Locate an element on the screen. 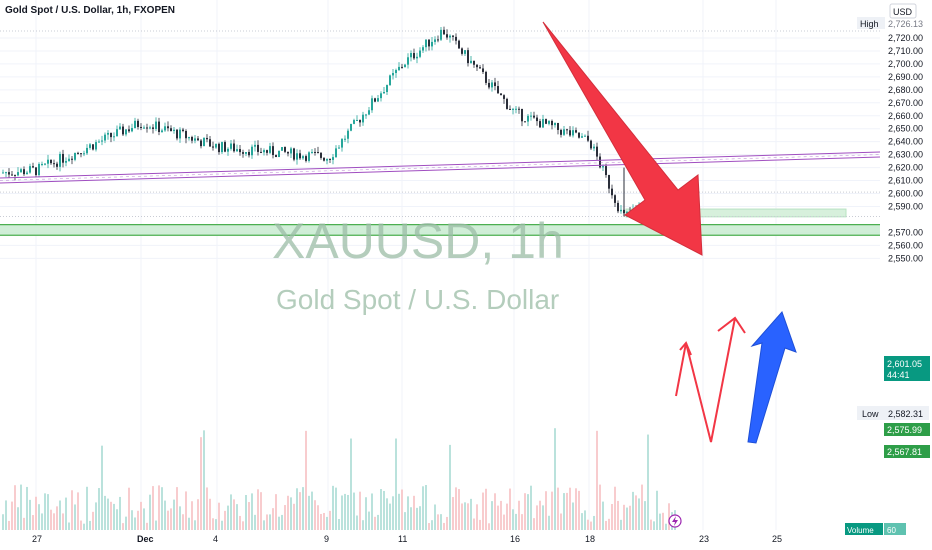 The width and height of the screenshot is (932, 550). time-tick-label: Dec is located at coordinates (145, 539).